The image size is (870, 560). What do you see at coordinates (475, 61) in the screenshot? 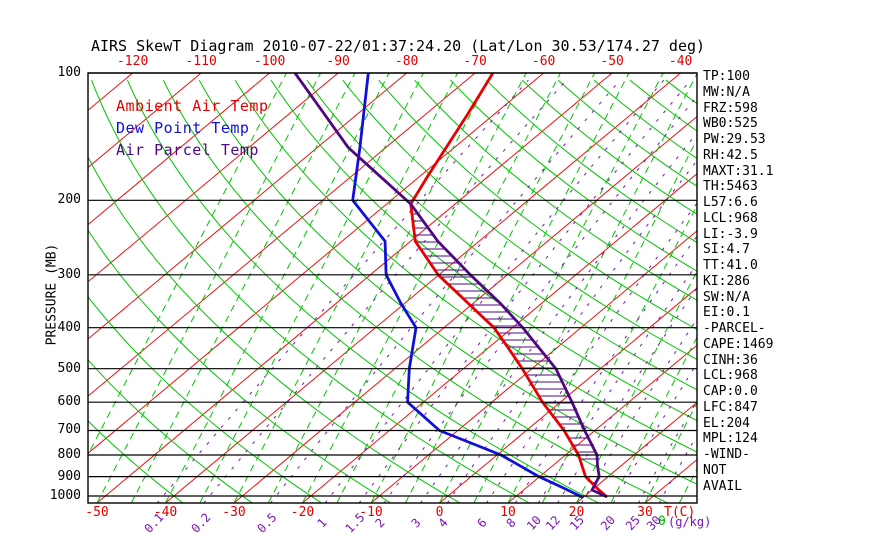
I see `top-temp-tick-label: -70` at bounding box center [475, 61].